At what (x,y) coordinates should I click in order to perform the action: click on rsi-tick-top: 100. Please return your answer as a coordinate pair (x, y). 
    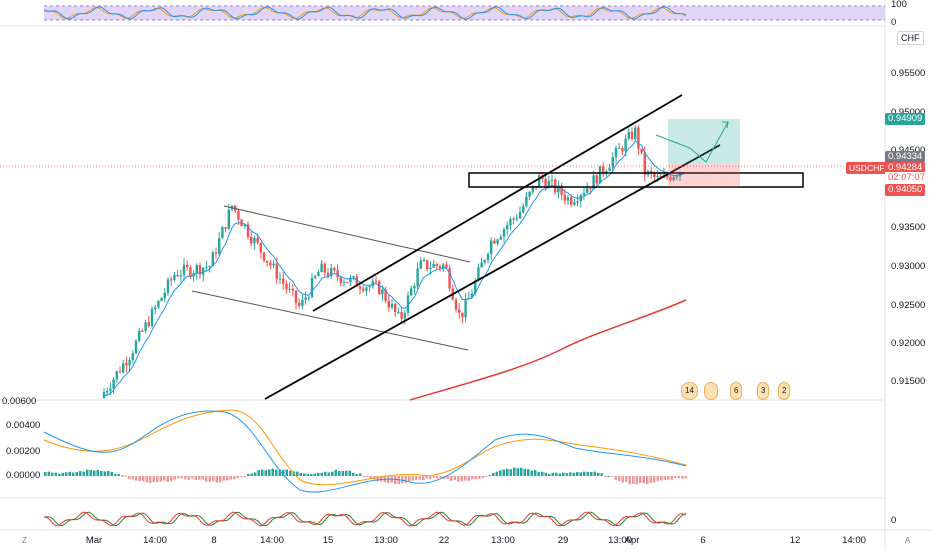
    Looking at the image, I should click on (899, 5).